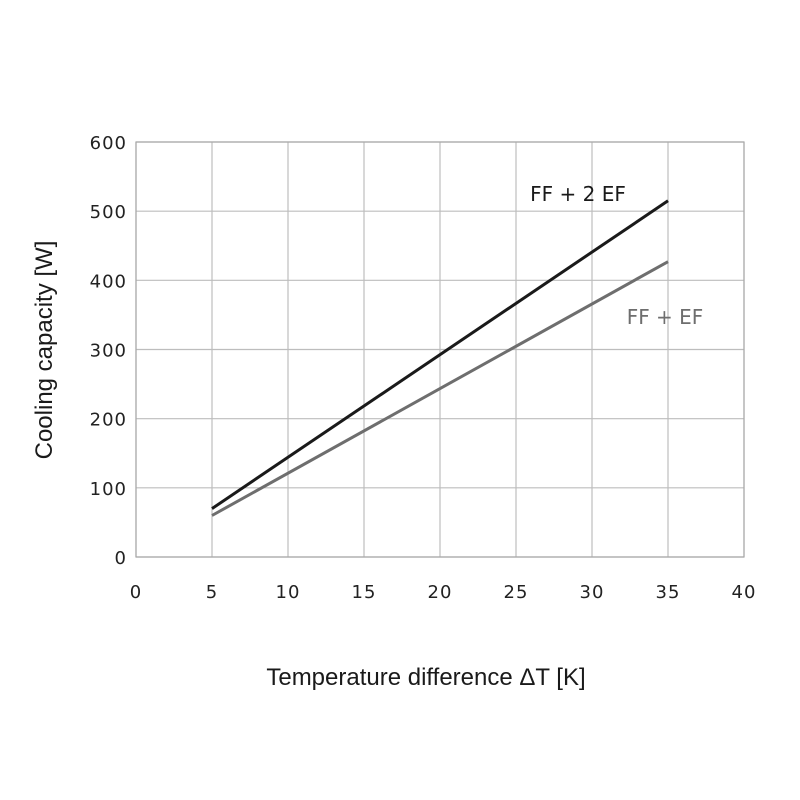  What do you see at coordinates (668, 592) in the screenshot?
I see `x-tick-label: 35` at bounding box center [668, 592].